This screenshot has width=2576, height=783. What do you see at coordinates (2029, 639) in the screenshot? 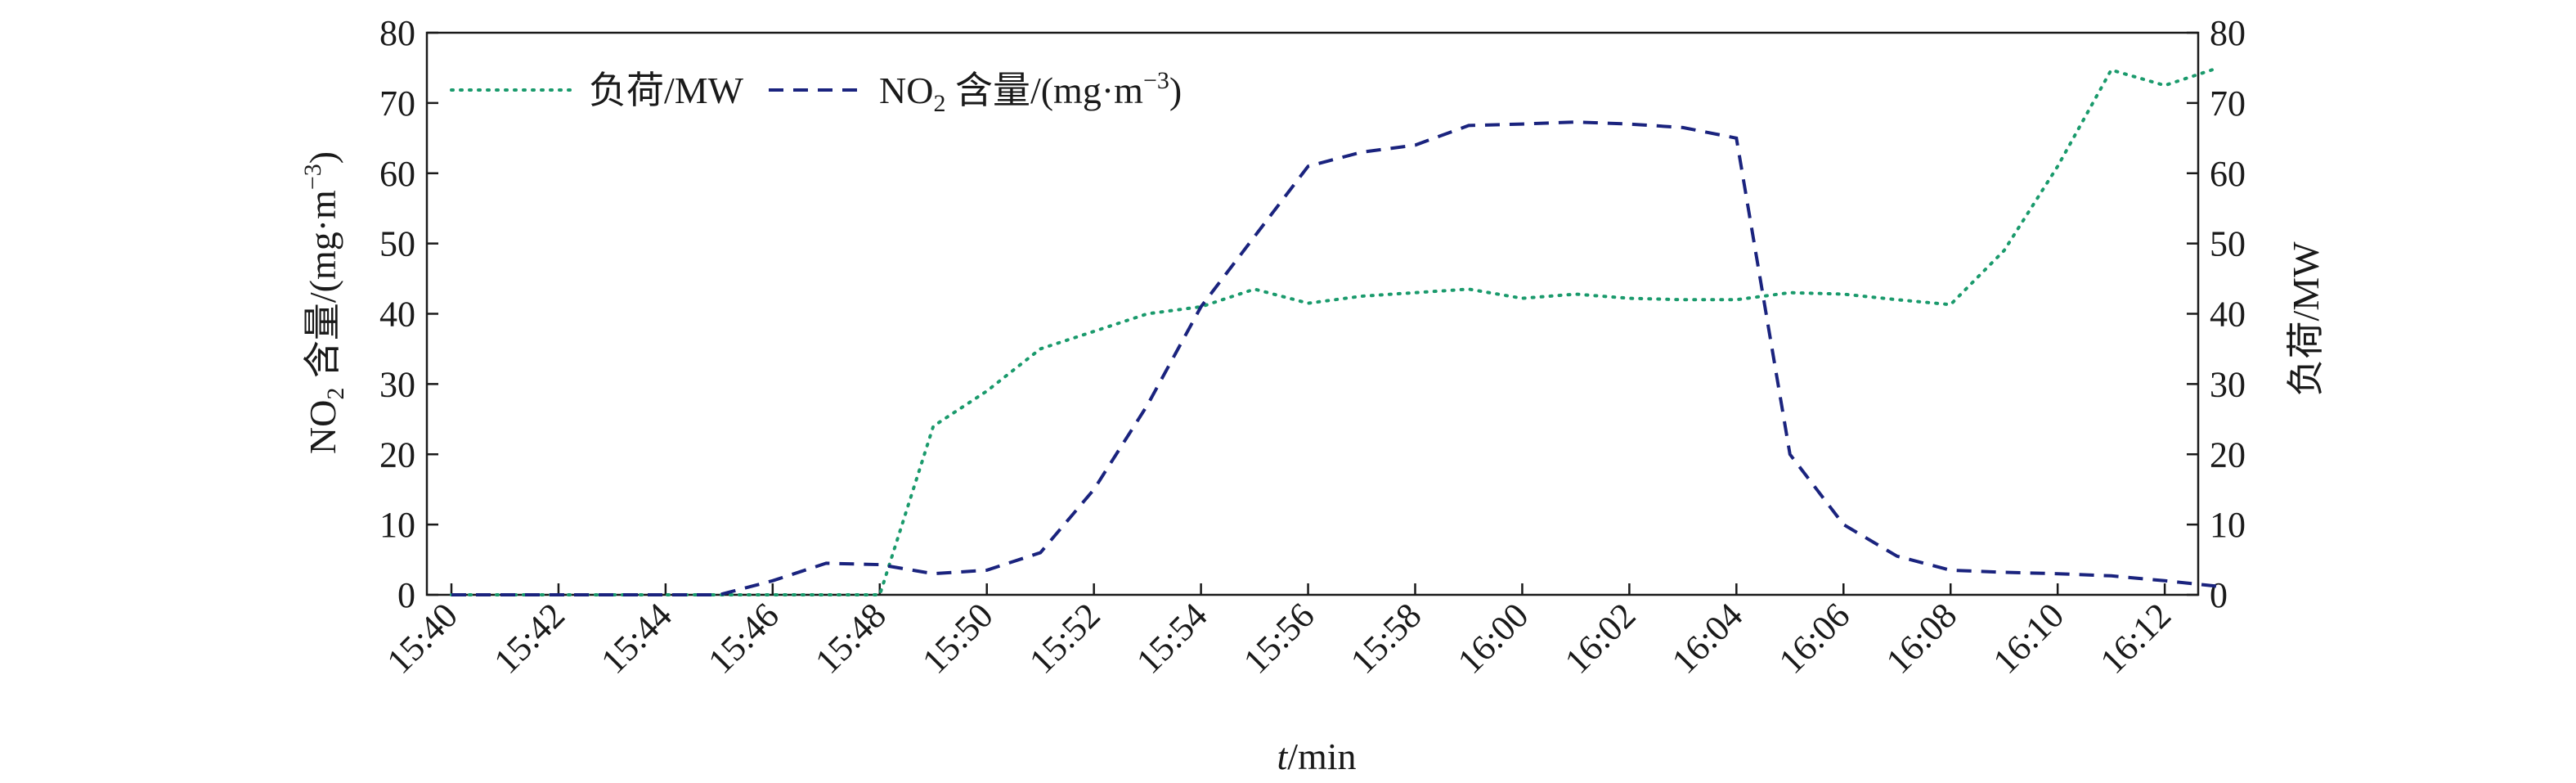
I see `x-tick-label: 16:10` at bounding box center [2029, 639].